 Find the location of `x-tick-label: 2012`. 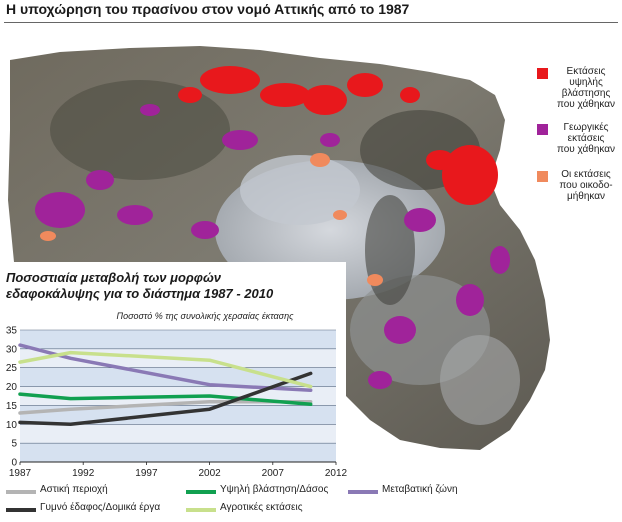

x-tick-label: 2012 is located at coordinates (336, 473).